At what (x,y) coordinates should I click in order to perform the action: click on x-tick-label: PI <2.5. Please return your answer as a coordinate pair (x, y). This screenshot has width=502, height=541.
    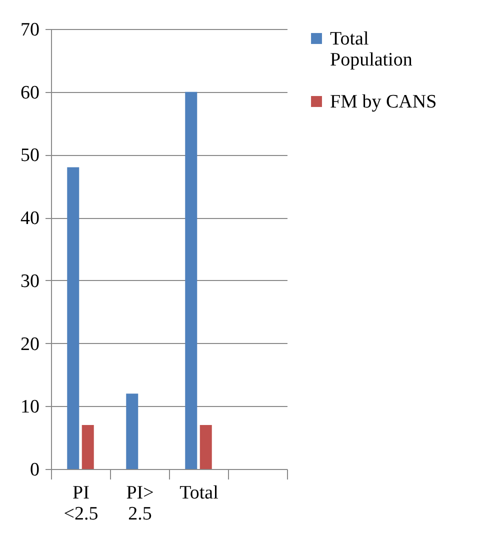
    Looking at the image, I should click on (81, 503).